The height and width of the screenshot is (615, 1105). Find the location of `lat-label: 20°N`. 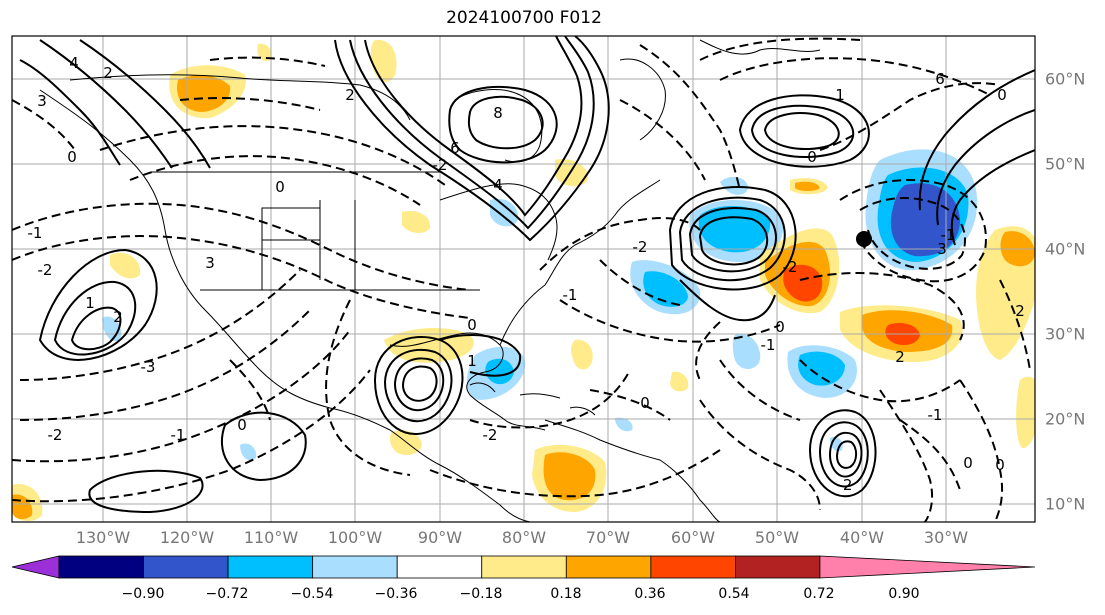

lat-label: 20°N is located at coordinates (1065, 419).